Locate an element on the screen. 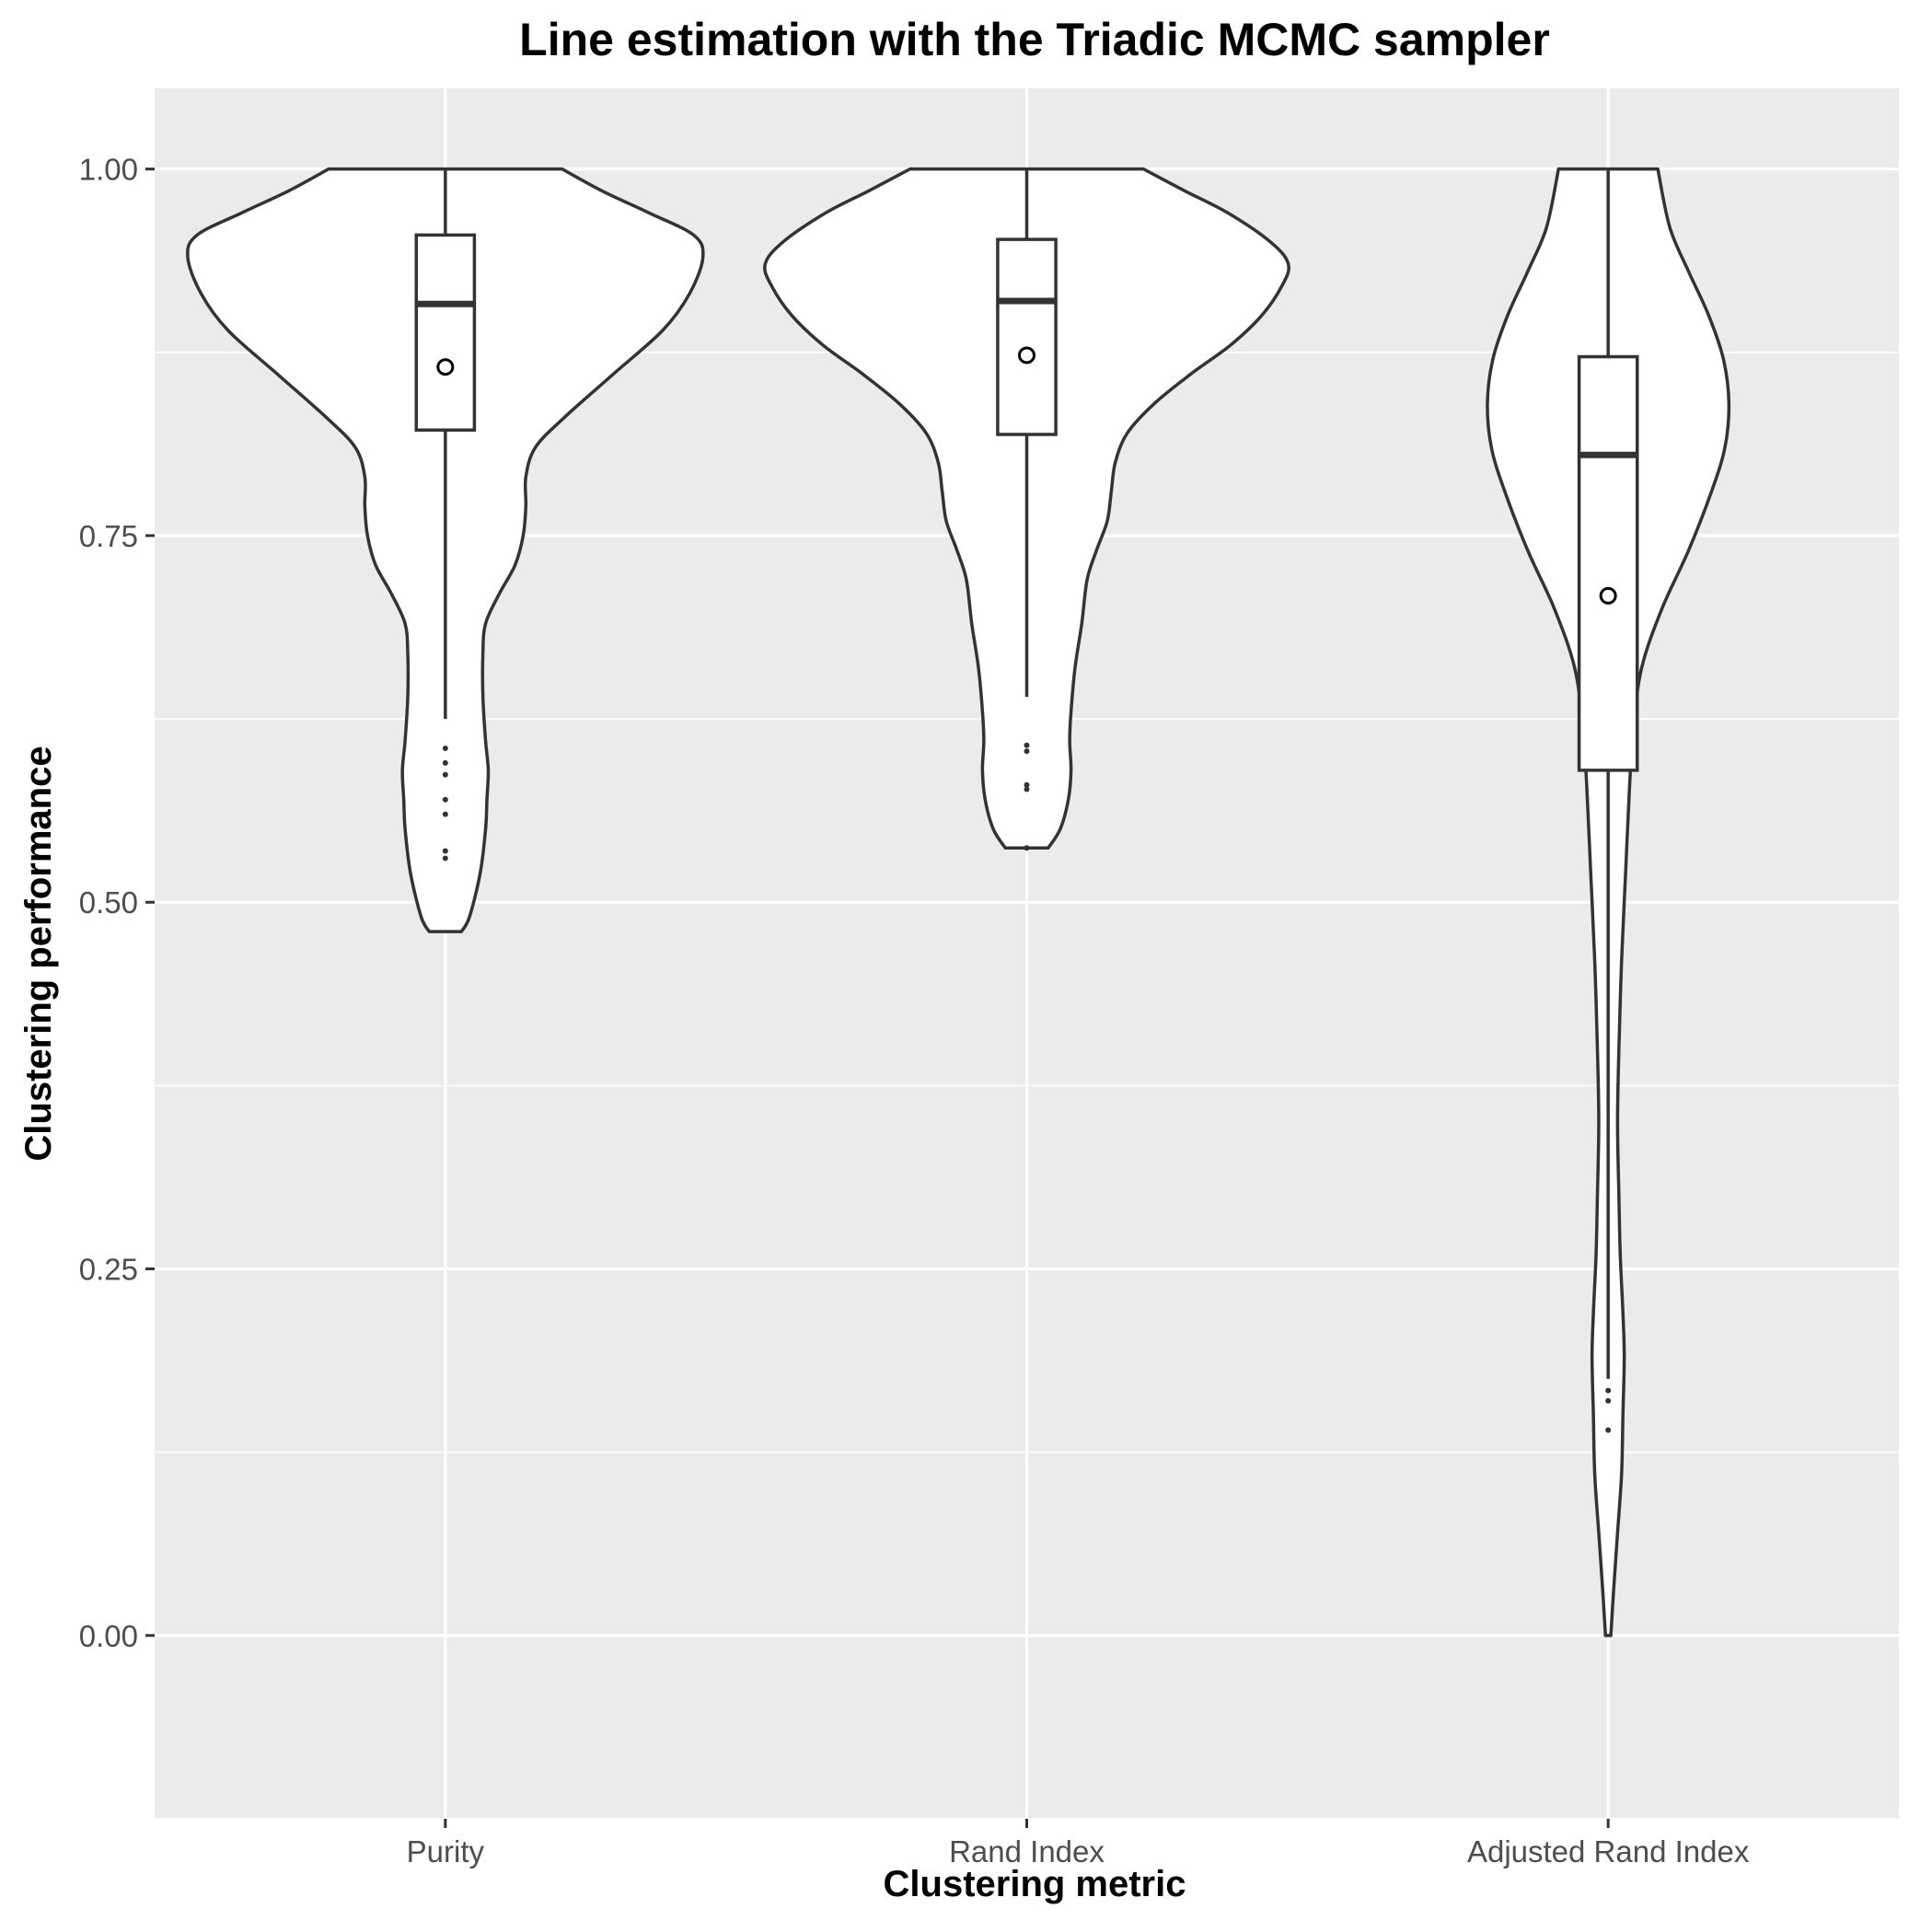 Image resolution: width=1932 pixels, height=1932 pixels. y-axis-title: Clustering performance is located at coordinates (38, 954).